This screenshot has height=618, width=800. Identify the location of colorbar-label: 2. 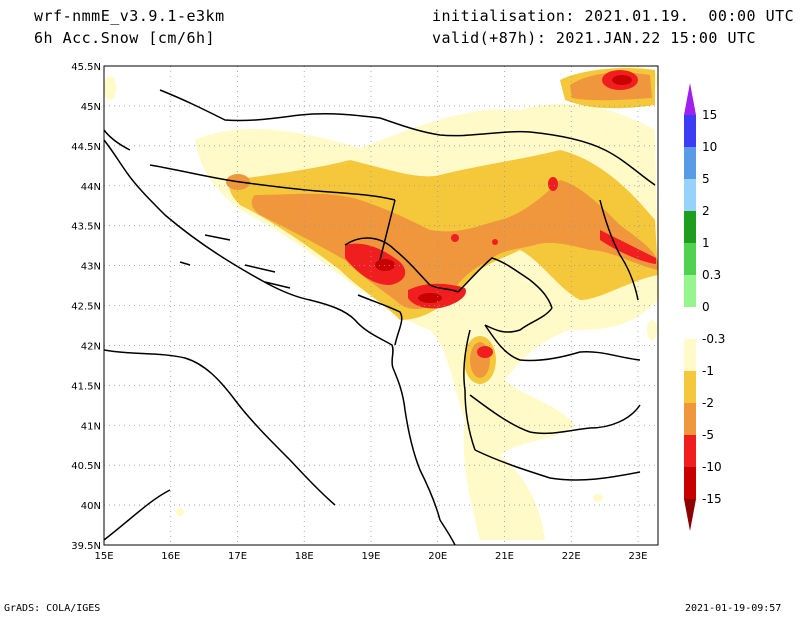
(706, 211).